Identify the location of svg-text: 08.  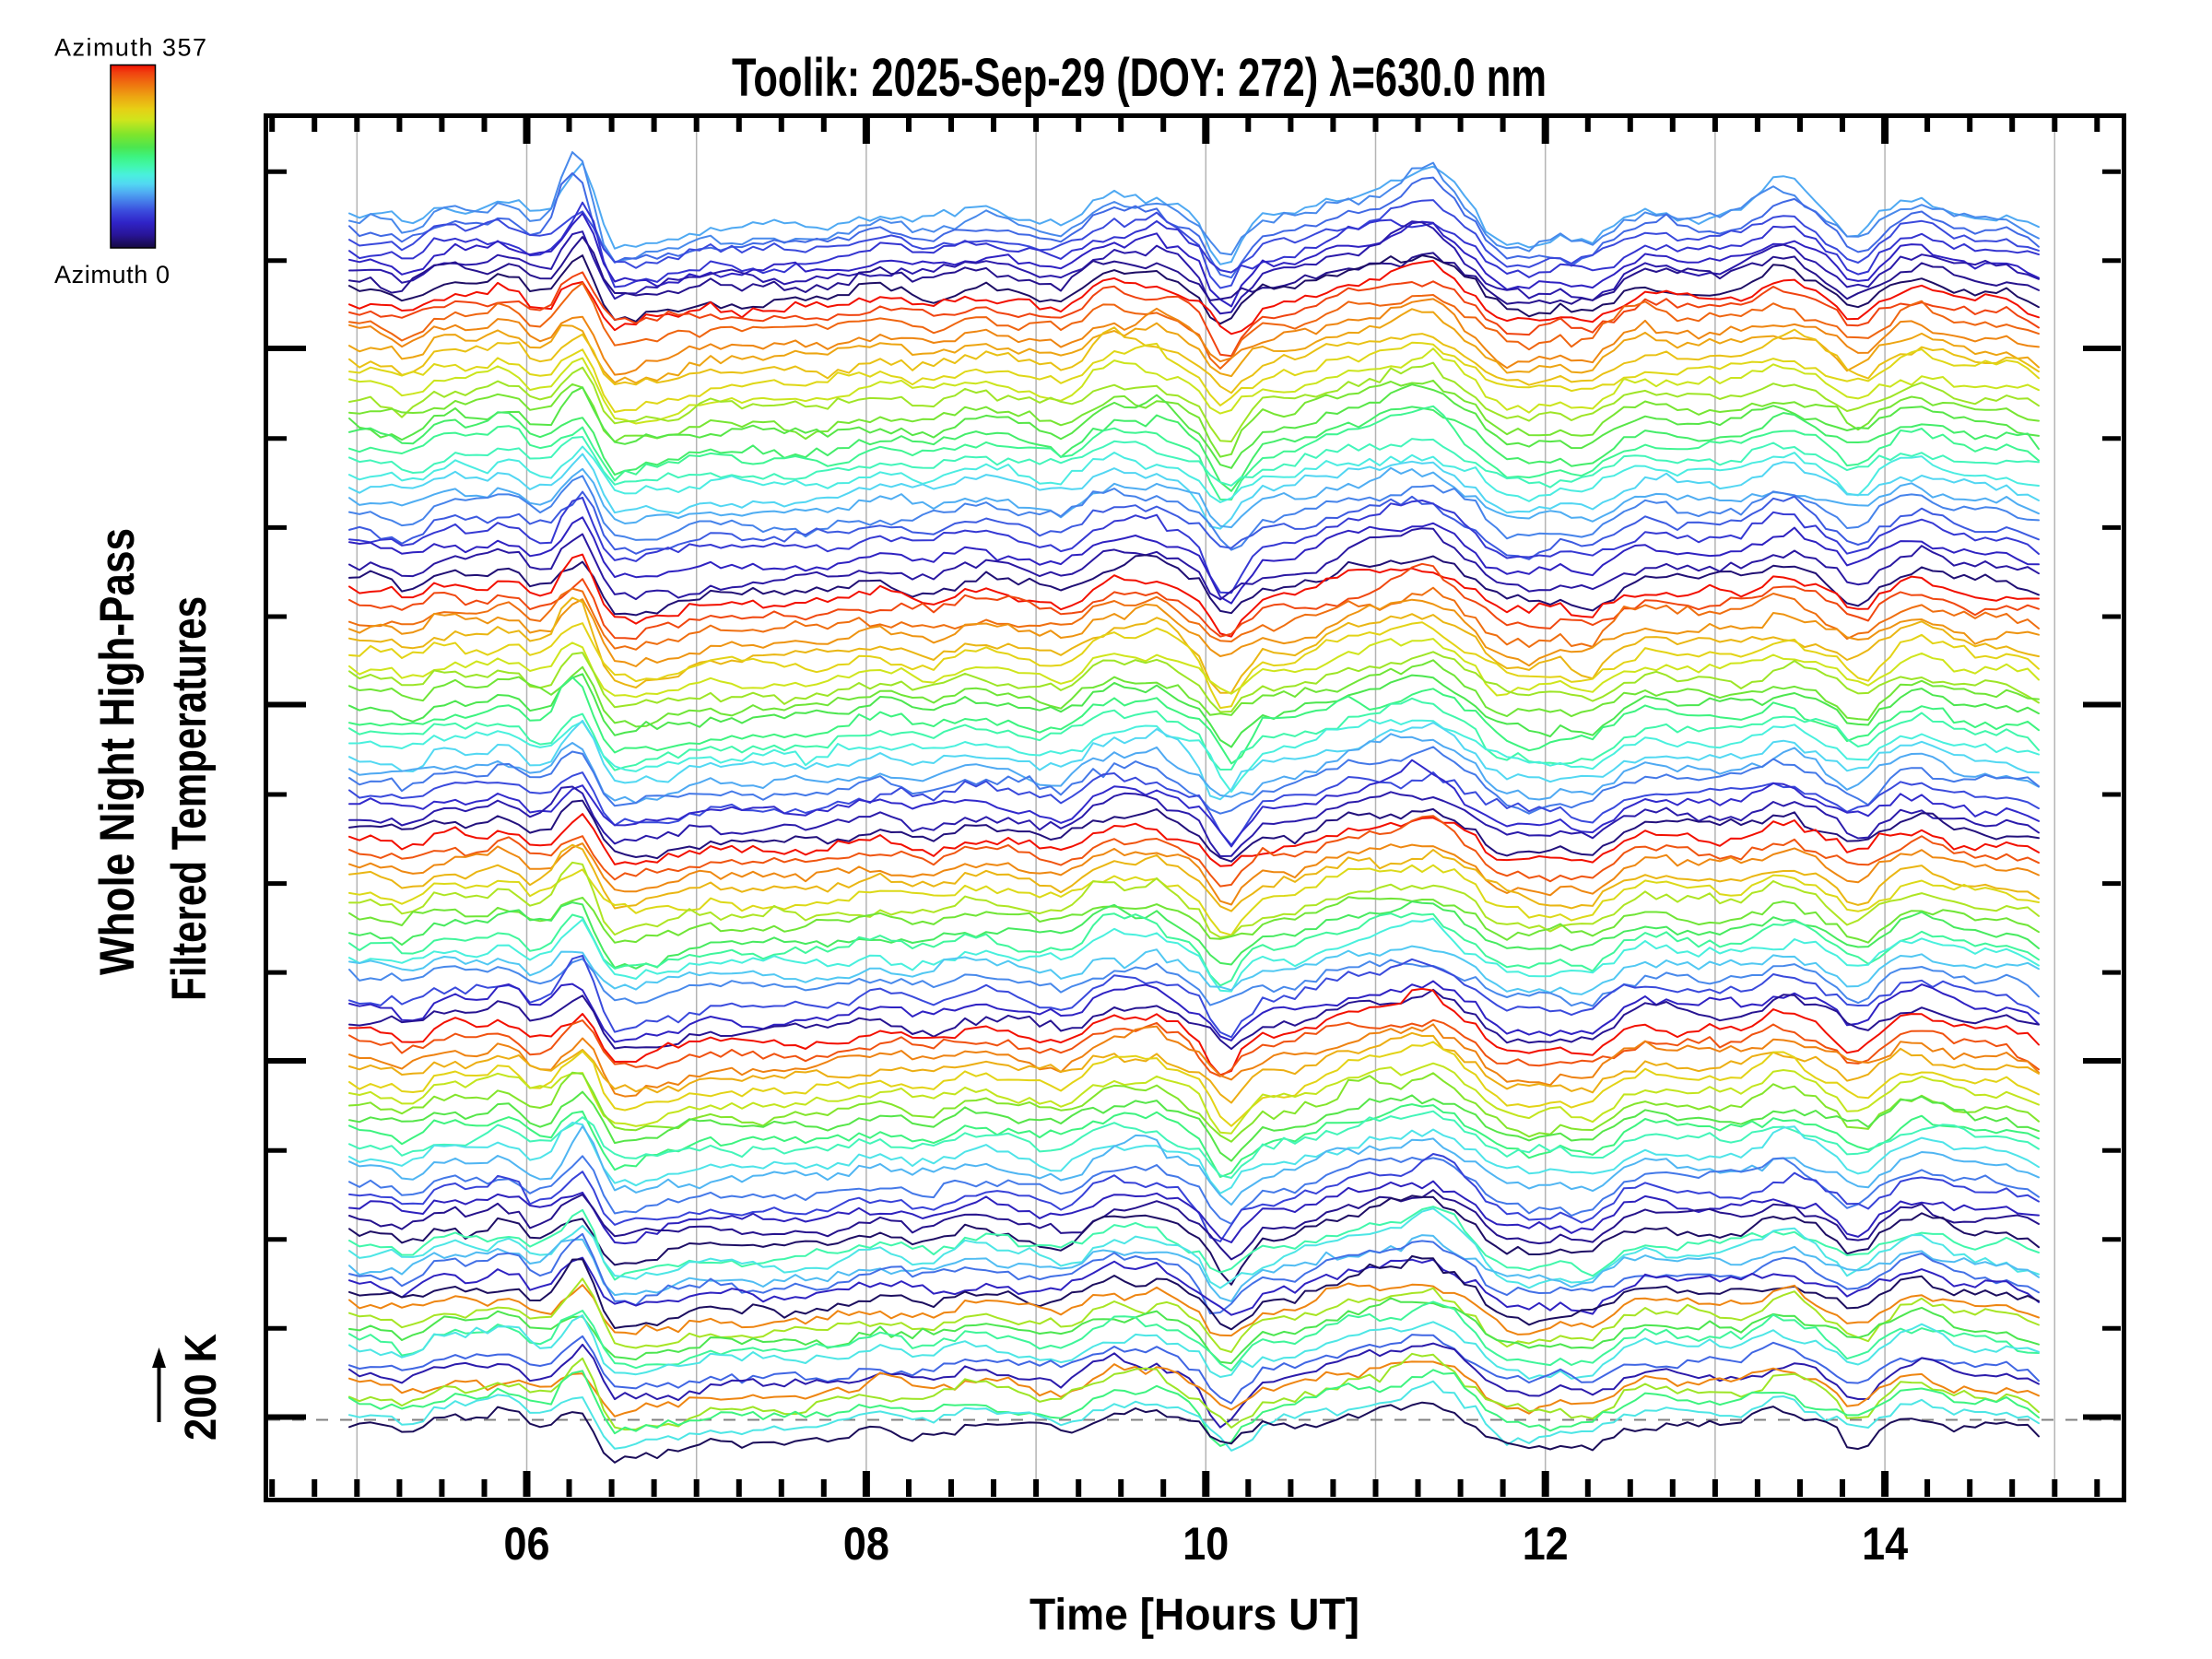
(866, 1544).